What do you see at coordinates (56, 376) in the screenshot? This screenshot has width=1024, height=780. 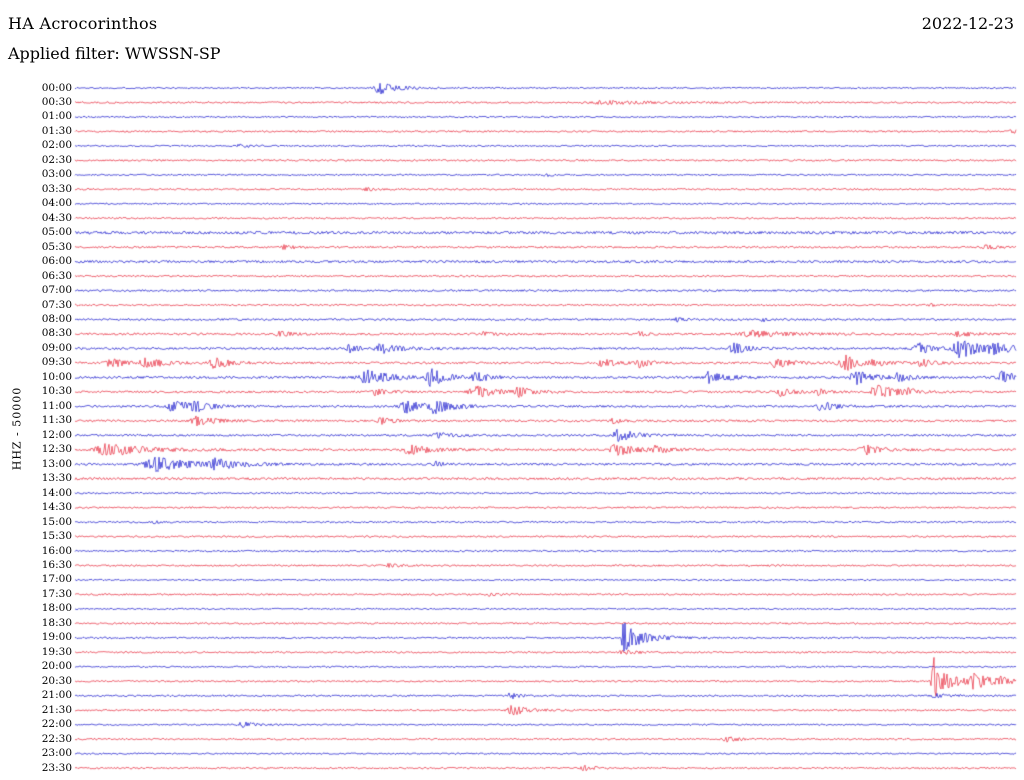 I see `row-label: 10:00` at bounding box center [56, 376].